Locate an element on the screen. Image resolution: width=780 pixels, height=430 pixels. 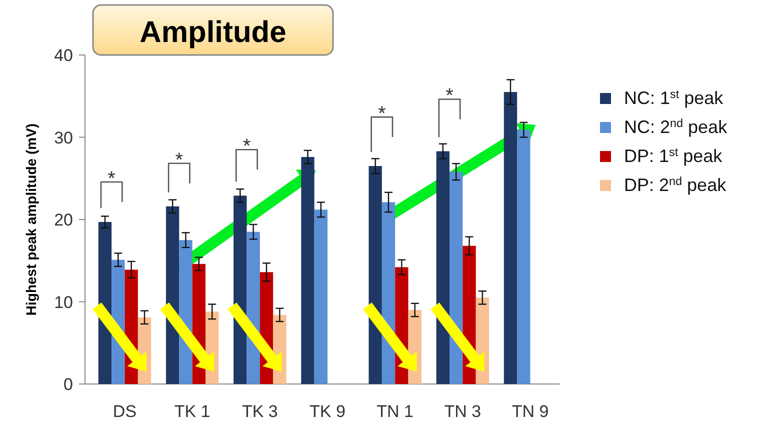
x-tick-label: DS is located at coordinates (124, 411).